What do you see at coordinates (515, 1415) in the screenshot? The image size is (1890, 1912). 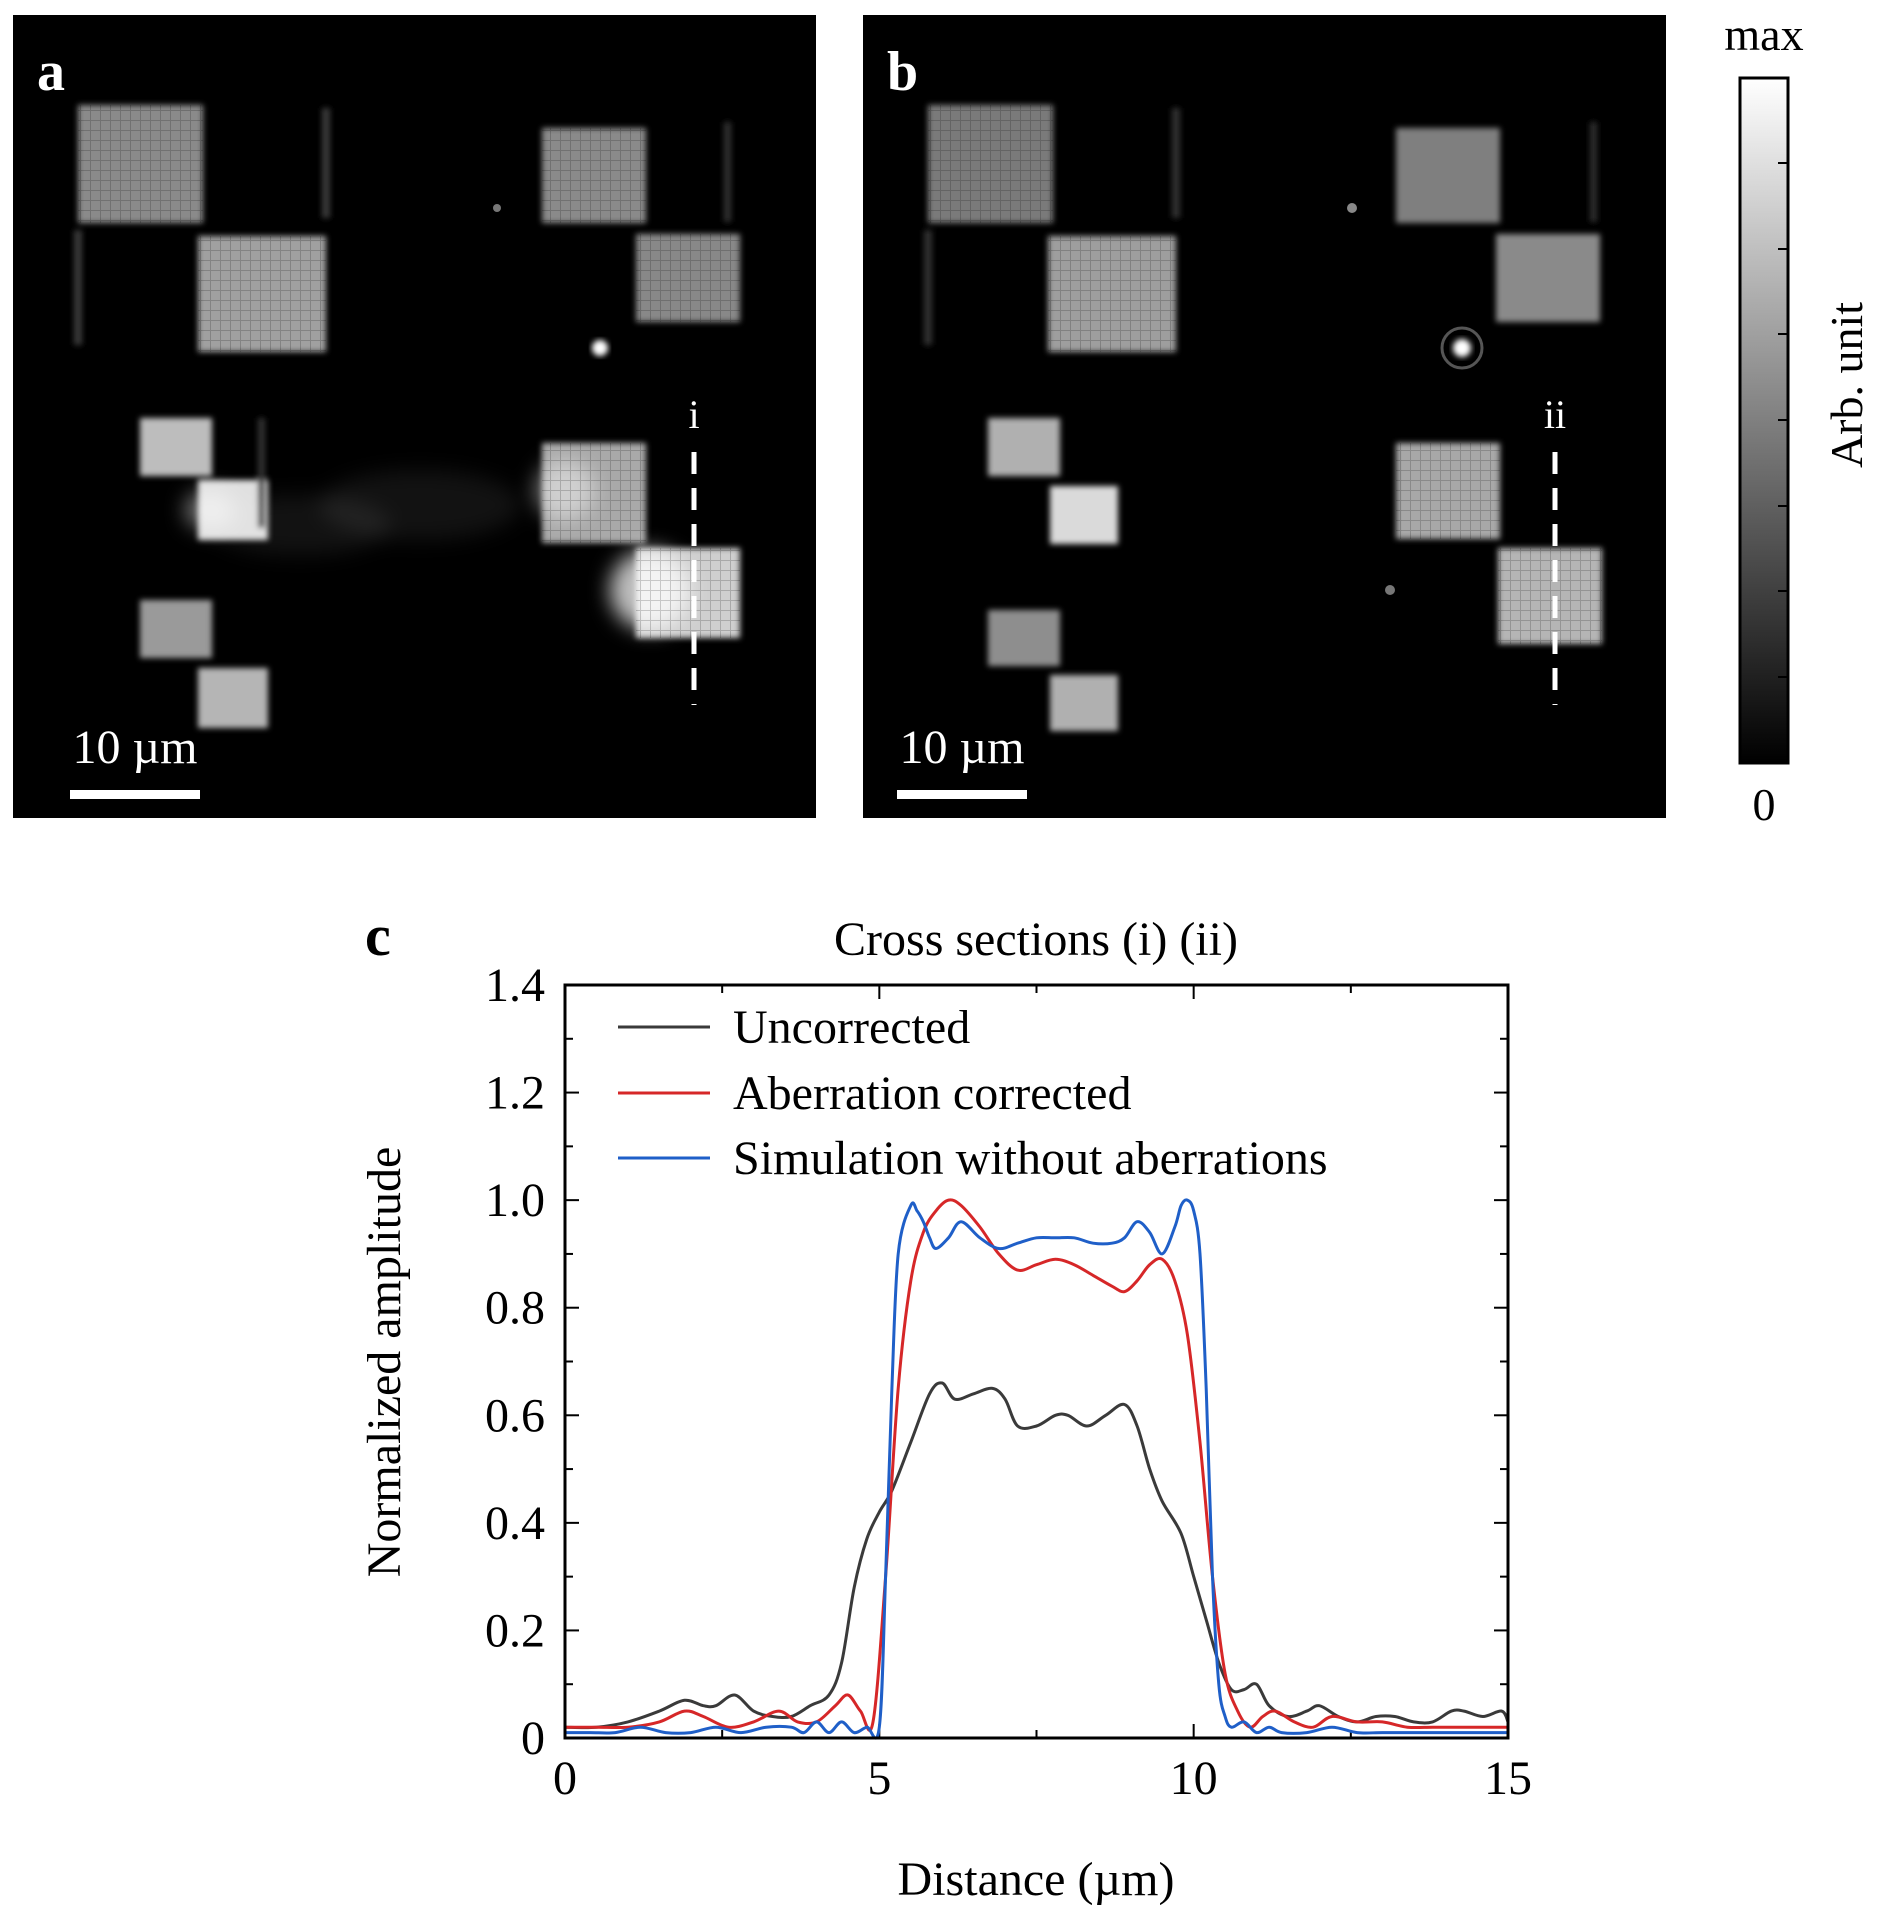 I see `y-tick-label-0-6: 0.6` at bounding box center [515, 1415].